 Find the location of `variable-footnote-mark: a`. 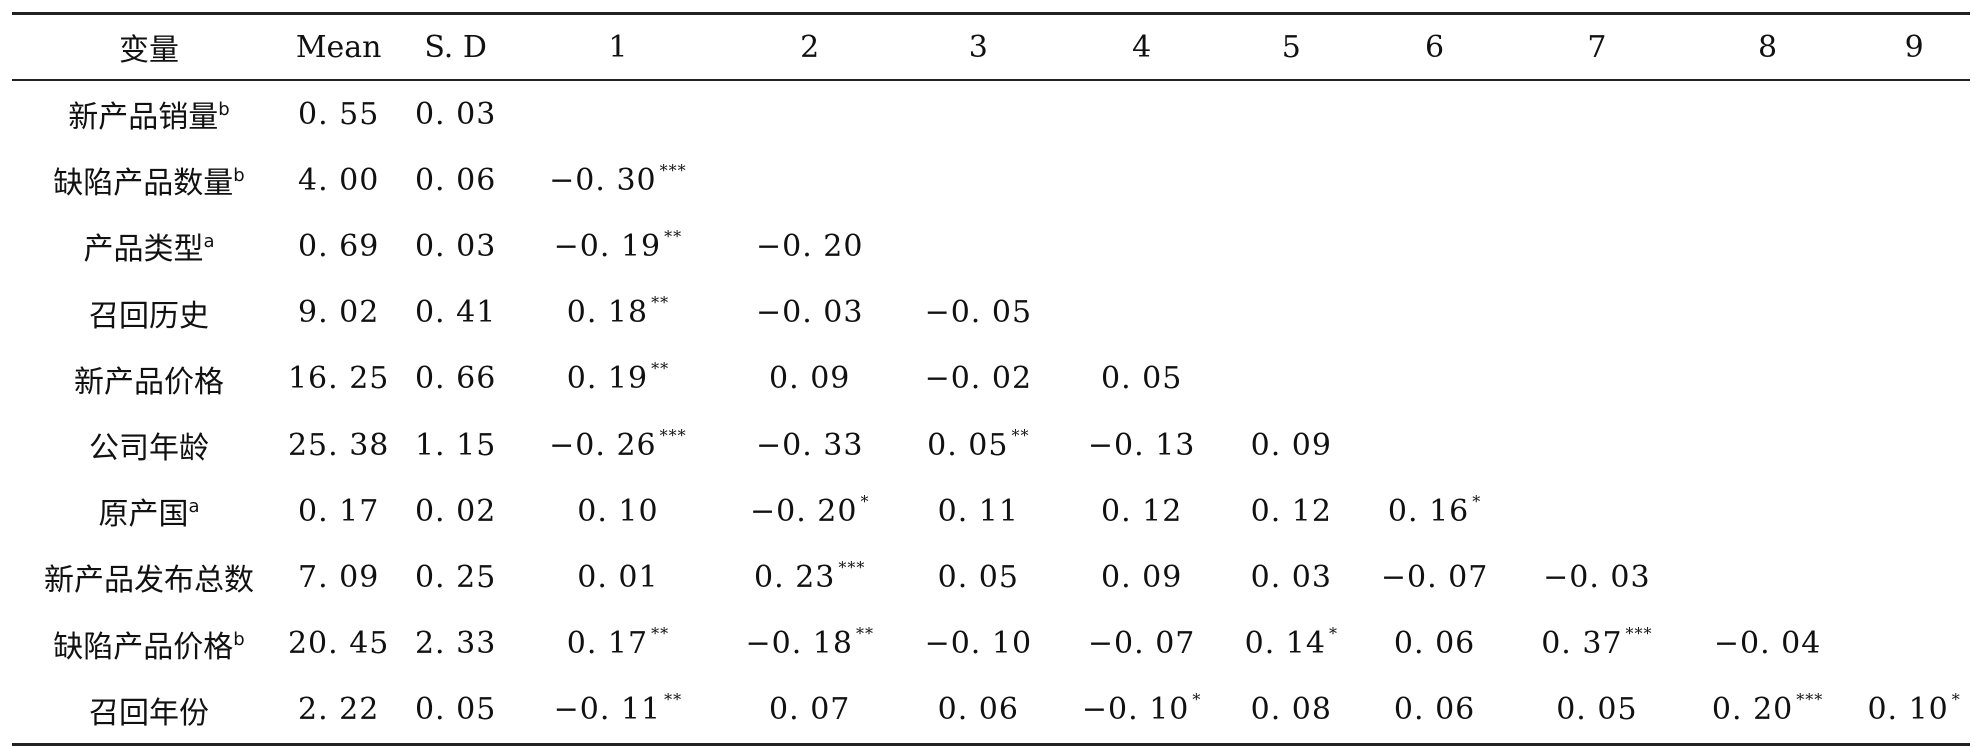

variable-footnote-mark: a is located at coordinates (194, 507).